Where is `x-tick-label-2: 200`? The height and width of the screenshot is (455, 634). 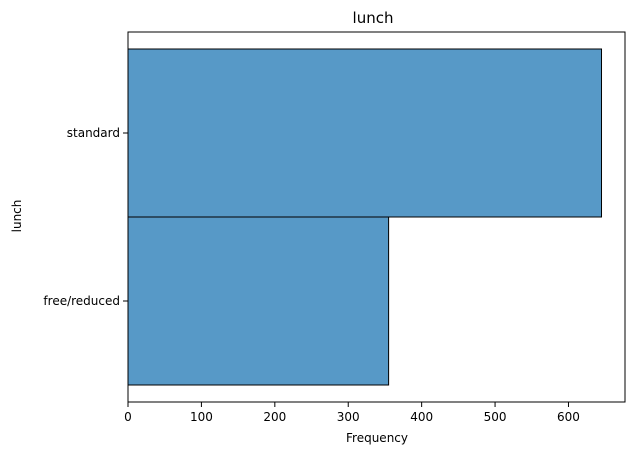
x-tick-label-2: 200 is located at coordinates (274, 417).